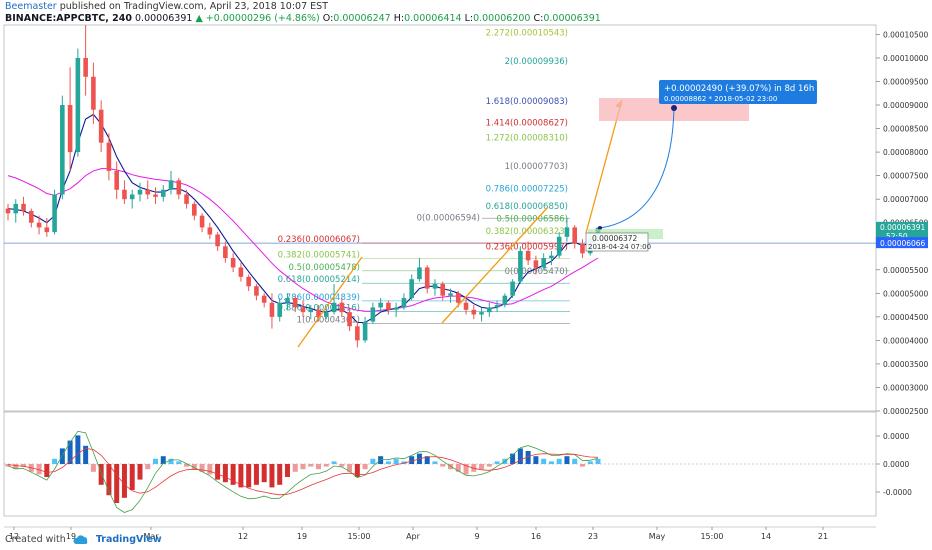 This screenshot has height=550, width=932. Describe the element at coordinates (823, 536) in the screenshot. I see `time-tick-label: 21` at that location.